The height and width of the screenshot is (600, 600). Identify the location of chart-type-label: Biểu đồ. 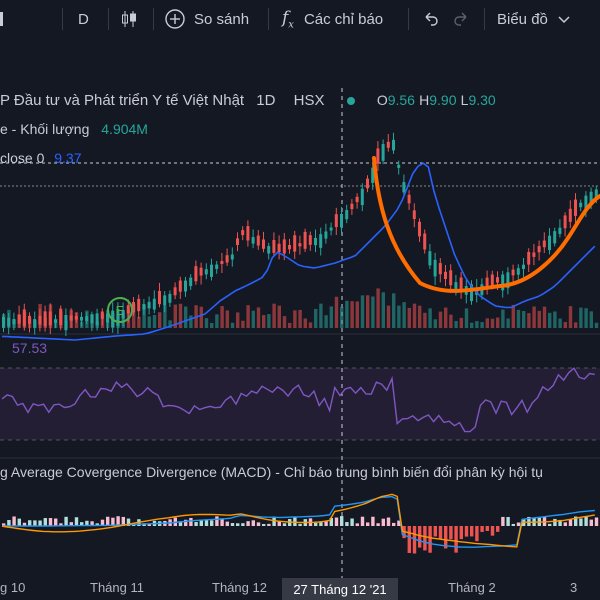
(522, 19).